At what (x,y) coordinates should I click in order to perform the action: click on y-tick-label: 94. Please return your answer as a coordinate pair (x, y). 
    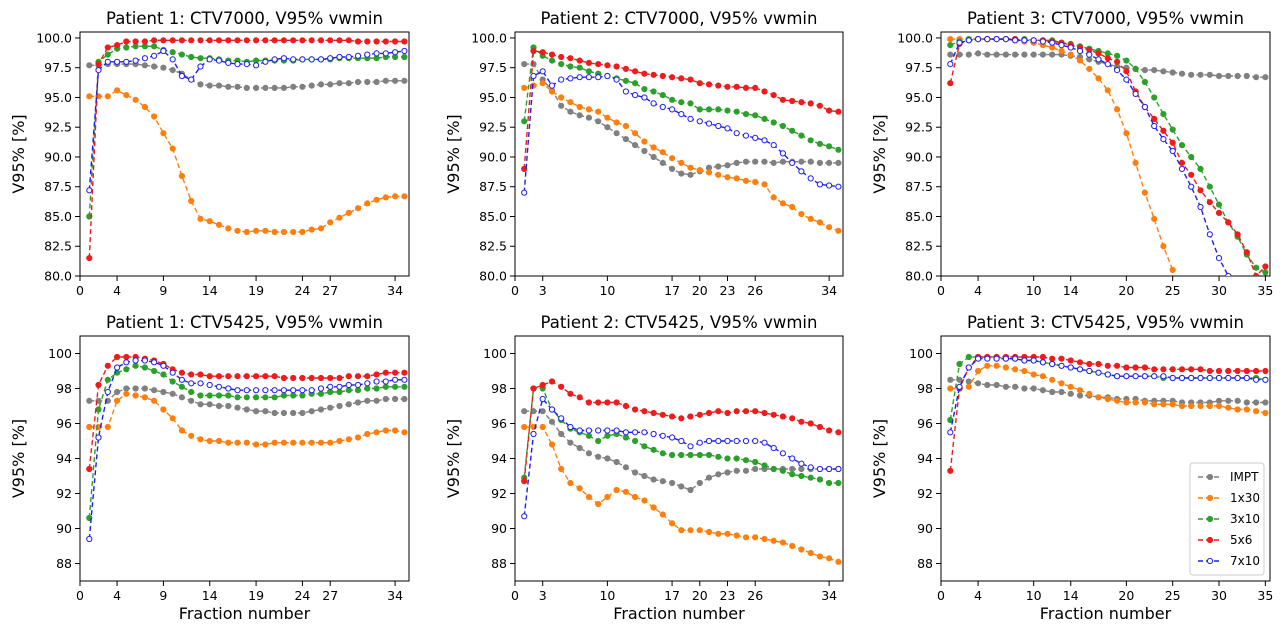
    Looking at the image, I should click on (499, 458).